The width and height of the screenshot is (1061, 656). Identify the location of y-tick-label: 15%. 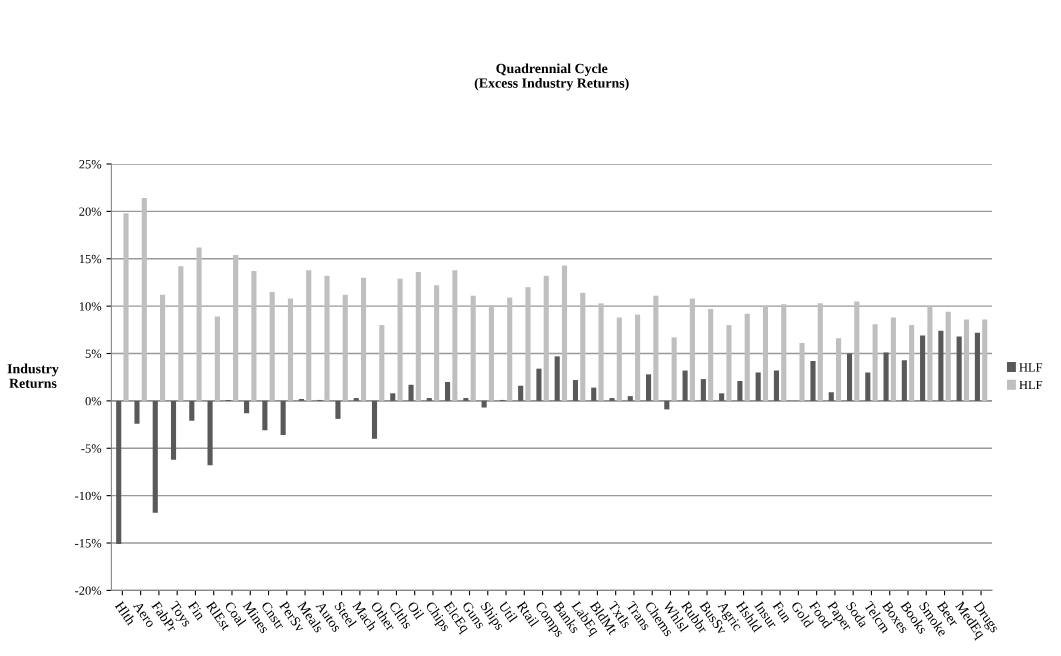
(90, 259).